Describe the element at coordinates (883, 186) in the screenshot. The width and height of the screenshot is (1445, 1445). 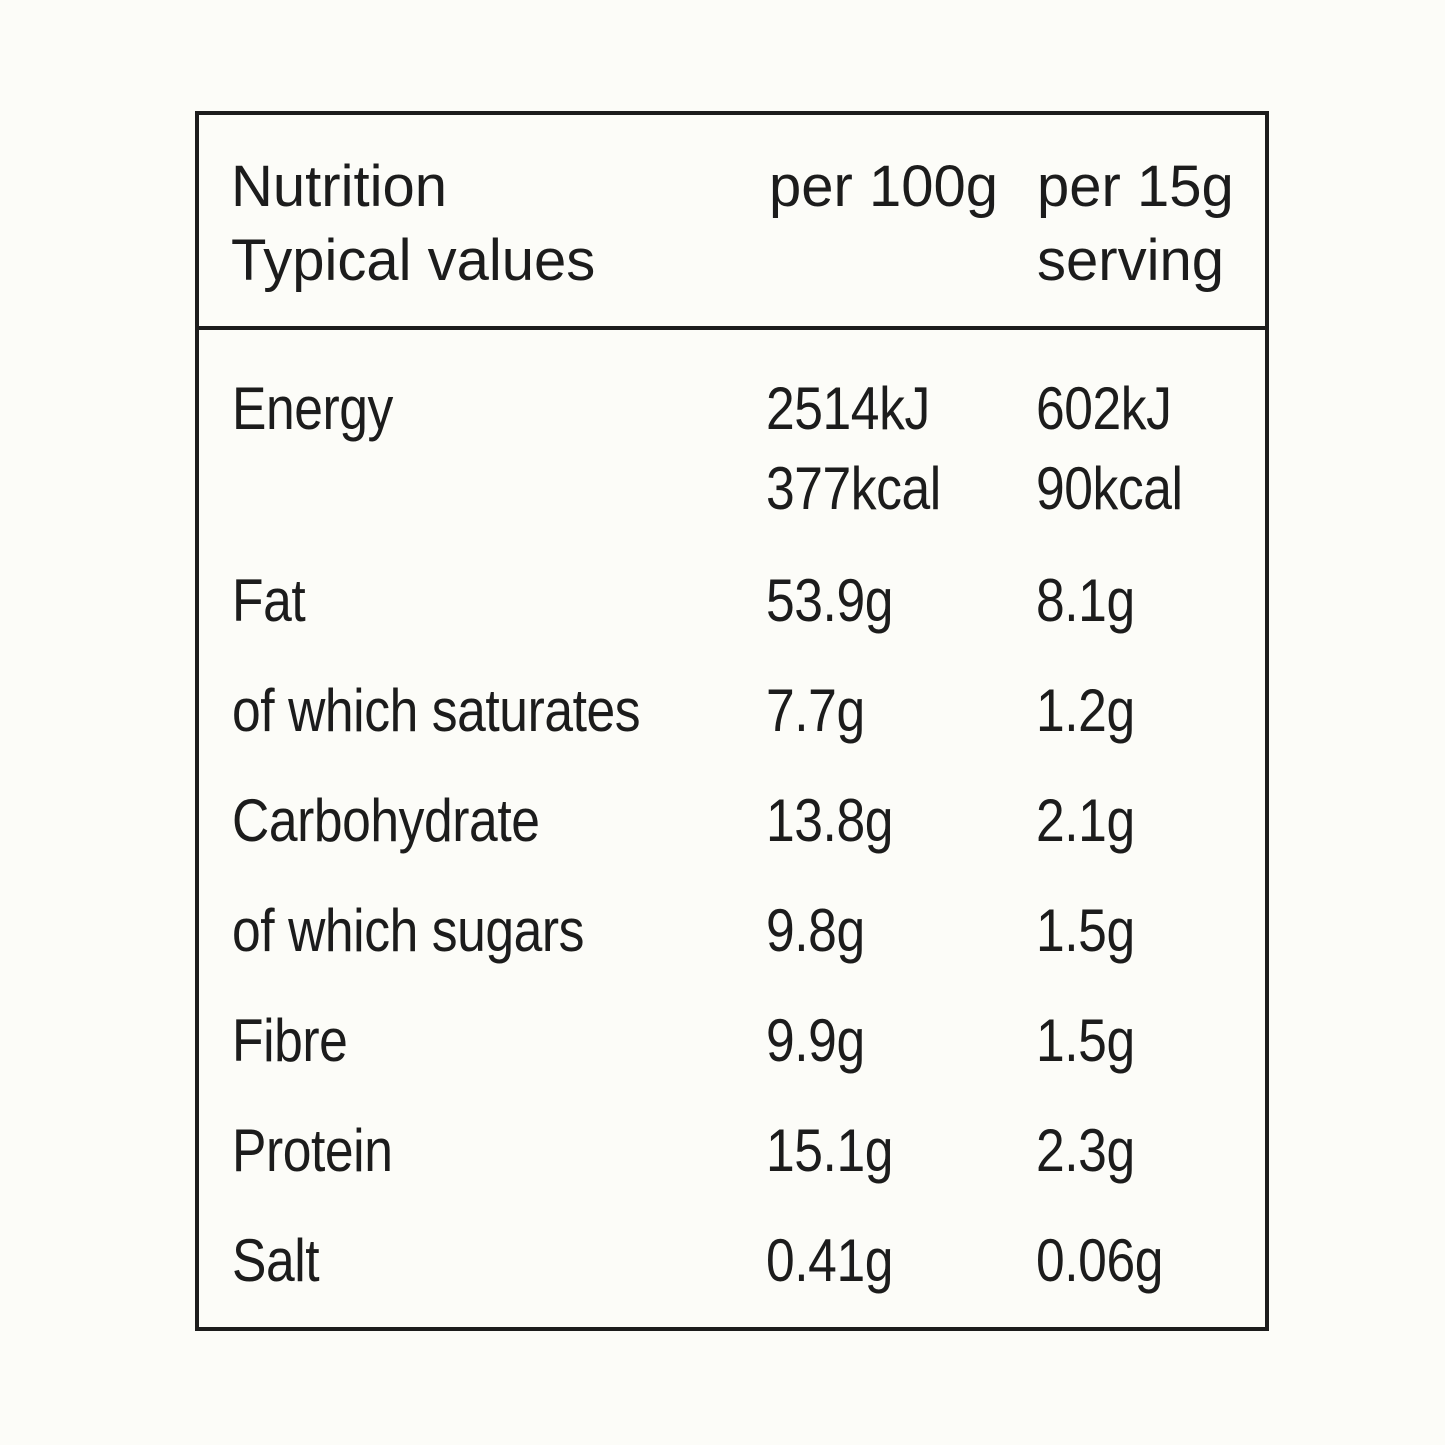
I see `header-per-100g: per 100g` at that location.